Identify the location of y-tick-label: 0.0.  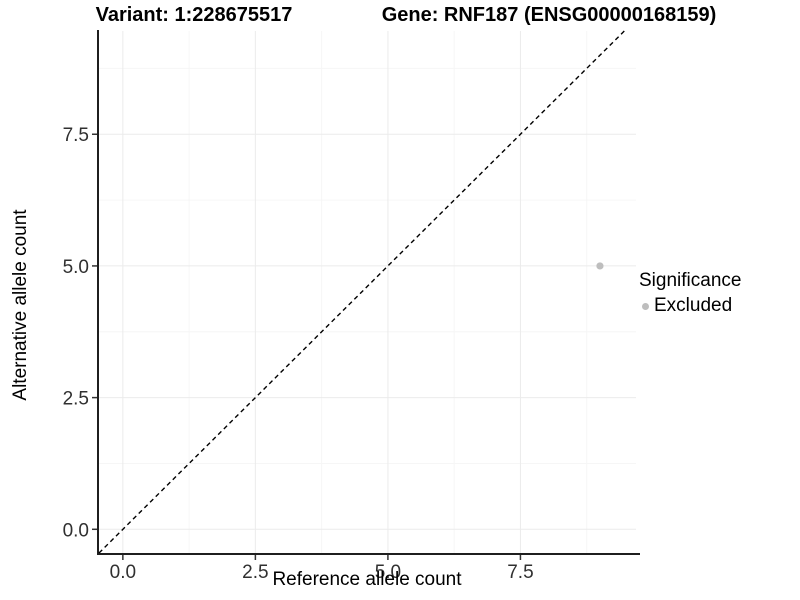
(76, 530).